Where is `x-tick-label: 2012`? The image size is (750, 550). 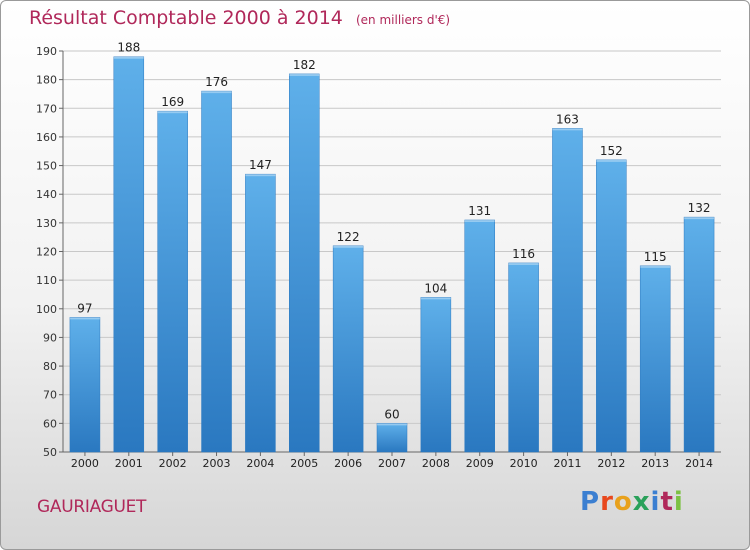
x-tick-label: 2012 is located at coordinates (611, 463).